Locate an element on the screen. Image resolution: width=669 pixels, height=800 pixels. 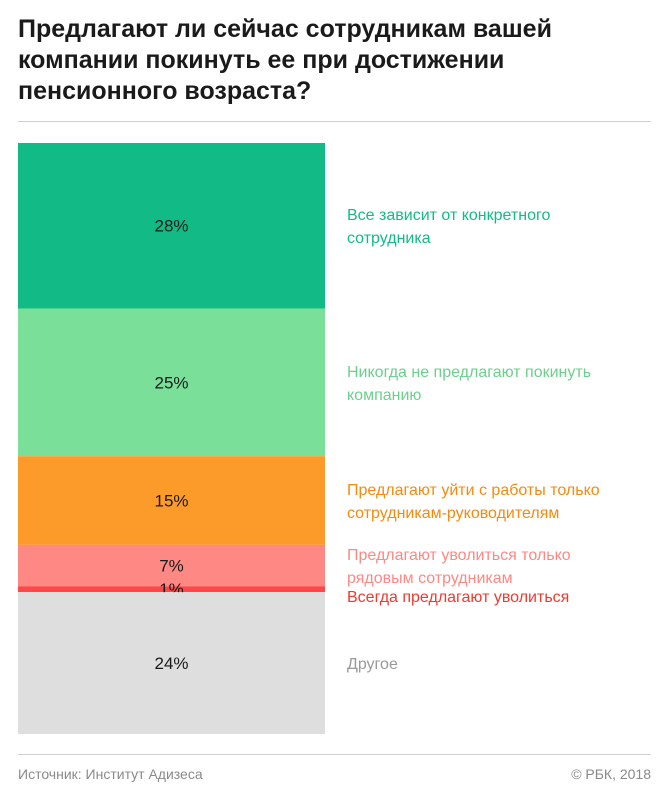
category-label: Всегда предлагают уволиться is located at coordinates (458, 597).